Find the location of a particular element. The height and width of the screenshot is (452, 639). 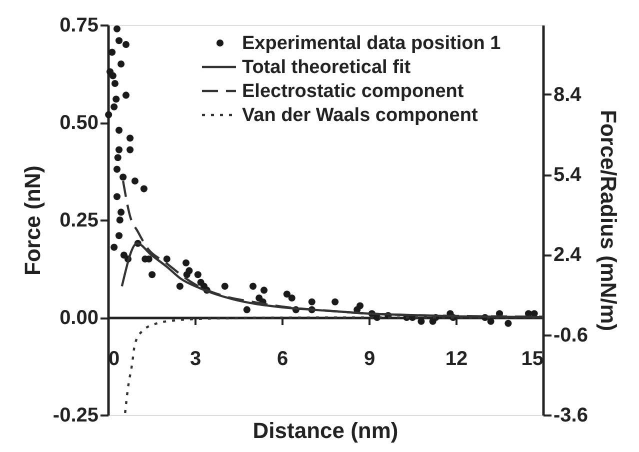

legend-label: Experimental data position 1 is located at coordinates (372, 43).